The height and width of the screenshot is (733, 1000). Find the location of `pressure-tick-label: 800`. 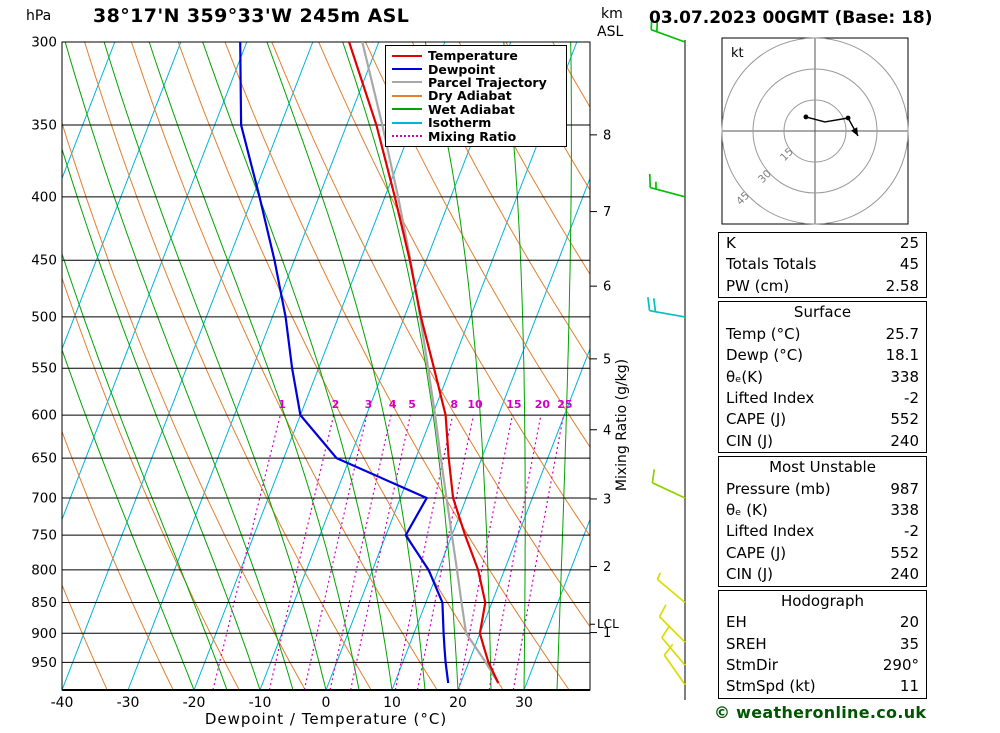

pressure-tick-label: 800 is located at coordinates (44, 570).